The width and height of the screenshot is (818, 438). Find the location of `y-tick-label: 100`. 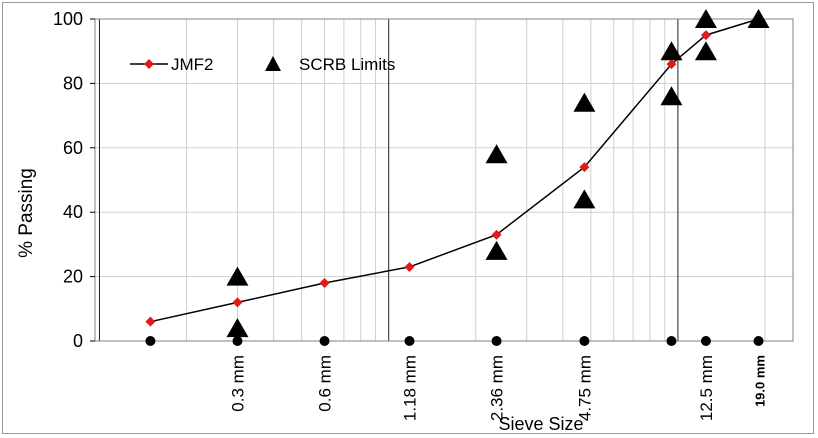

y-tick-label: 100 is located at coordinates (68, 19).